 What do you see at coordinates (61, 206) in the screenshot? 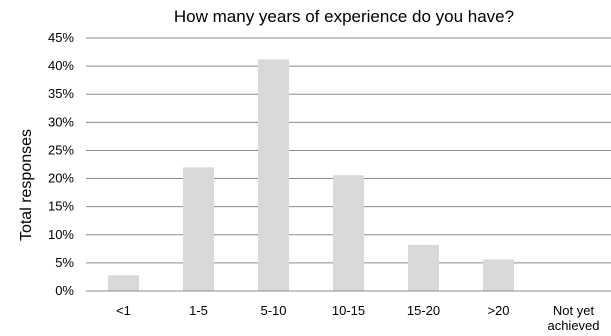
I see `y-tick-label: 15%` at bounding box center [61, 206].